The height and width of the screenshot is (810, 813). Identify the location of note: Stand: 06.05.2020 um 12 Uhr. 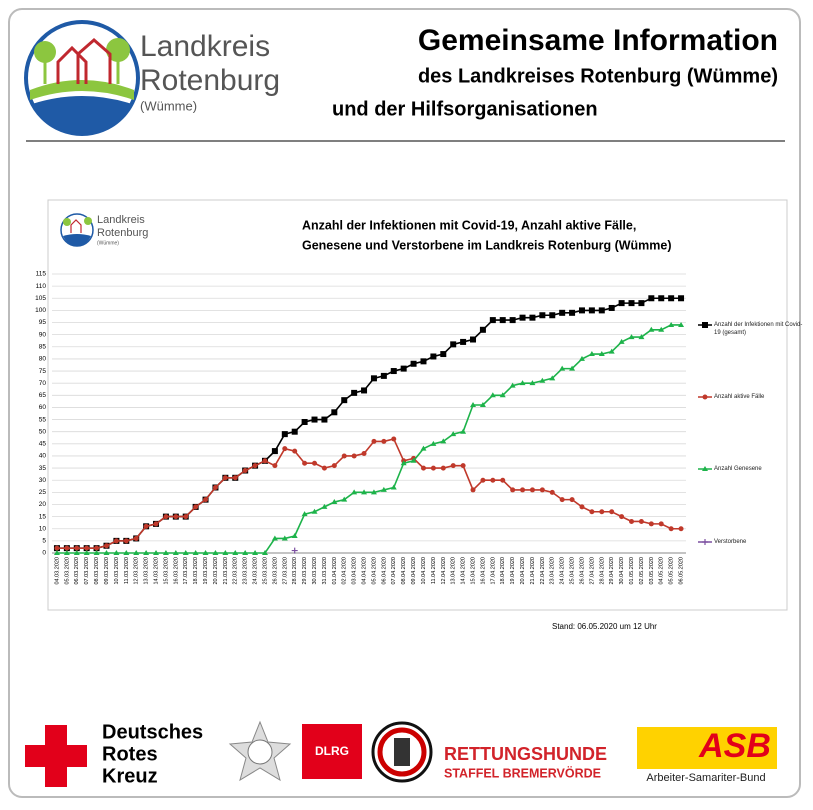
(604, 626).